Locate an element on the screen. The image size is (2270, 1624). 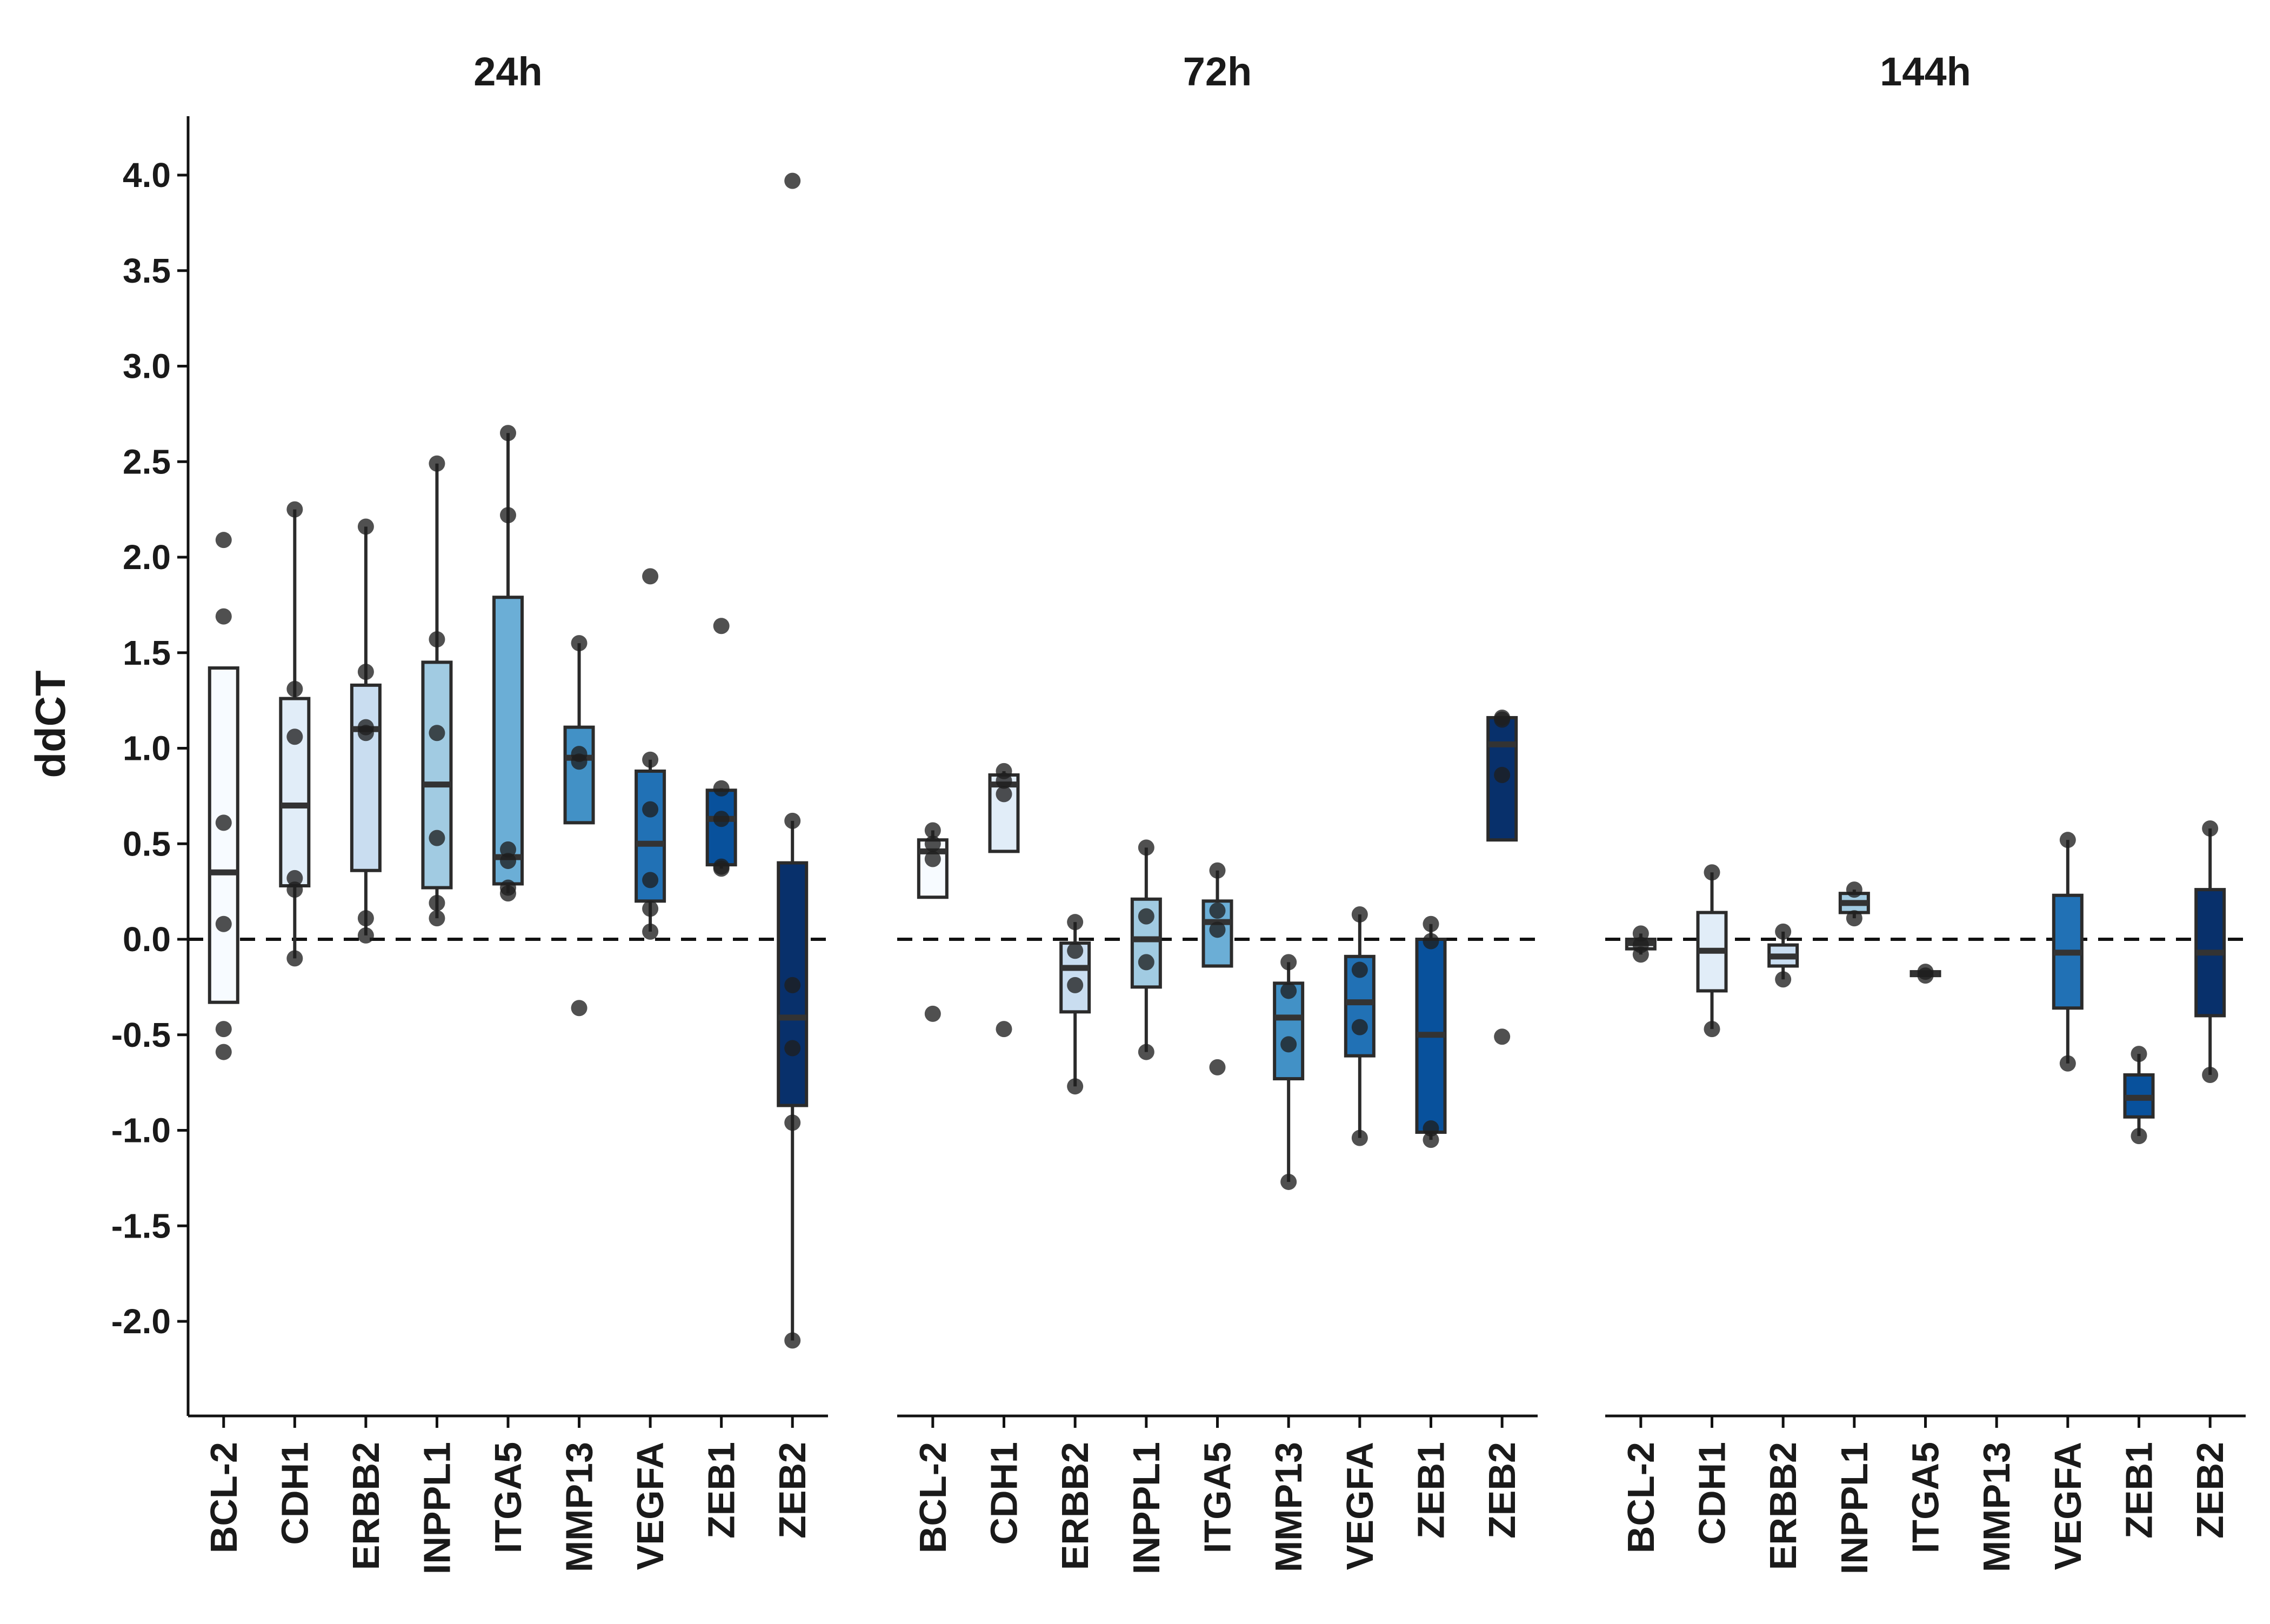
x-tick-label-zeb2: ZEB2 is located at coordinates (2210, 1490).